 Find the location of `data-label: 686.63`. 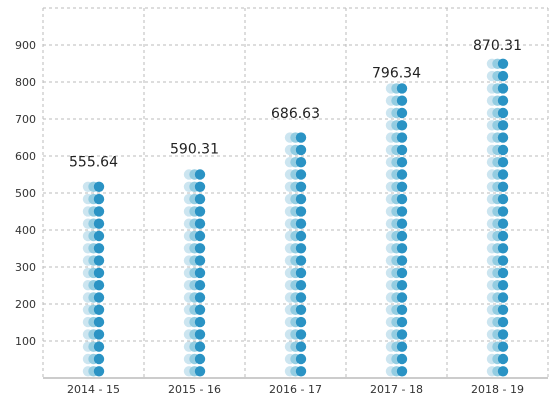

data-label: 686.63 is located at coordinates (295, 114).